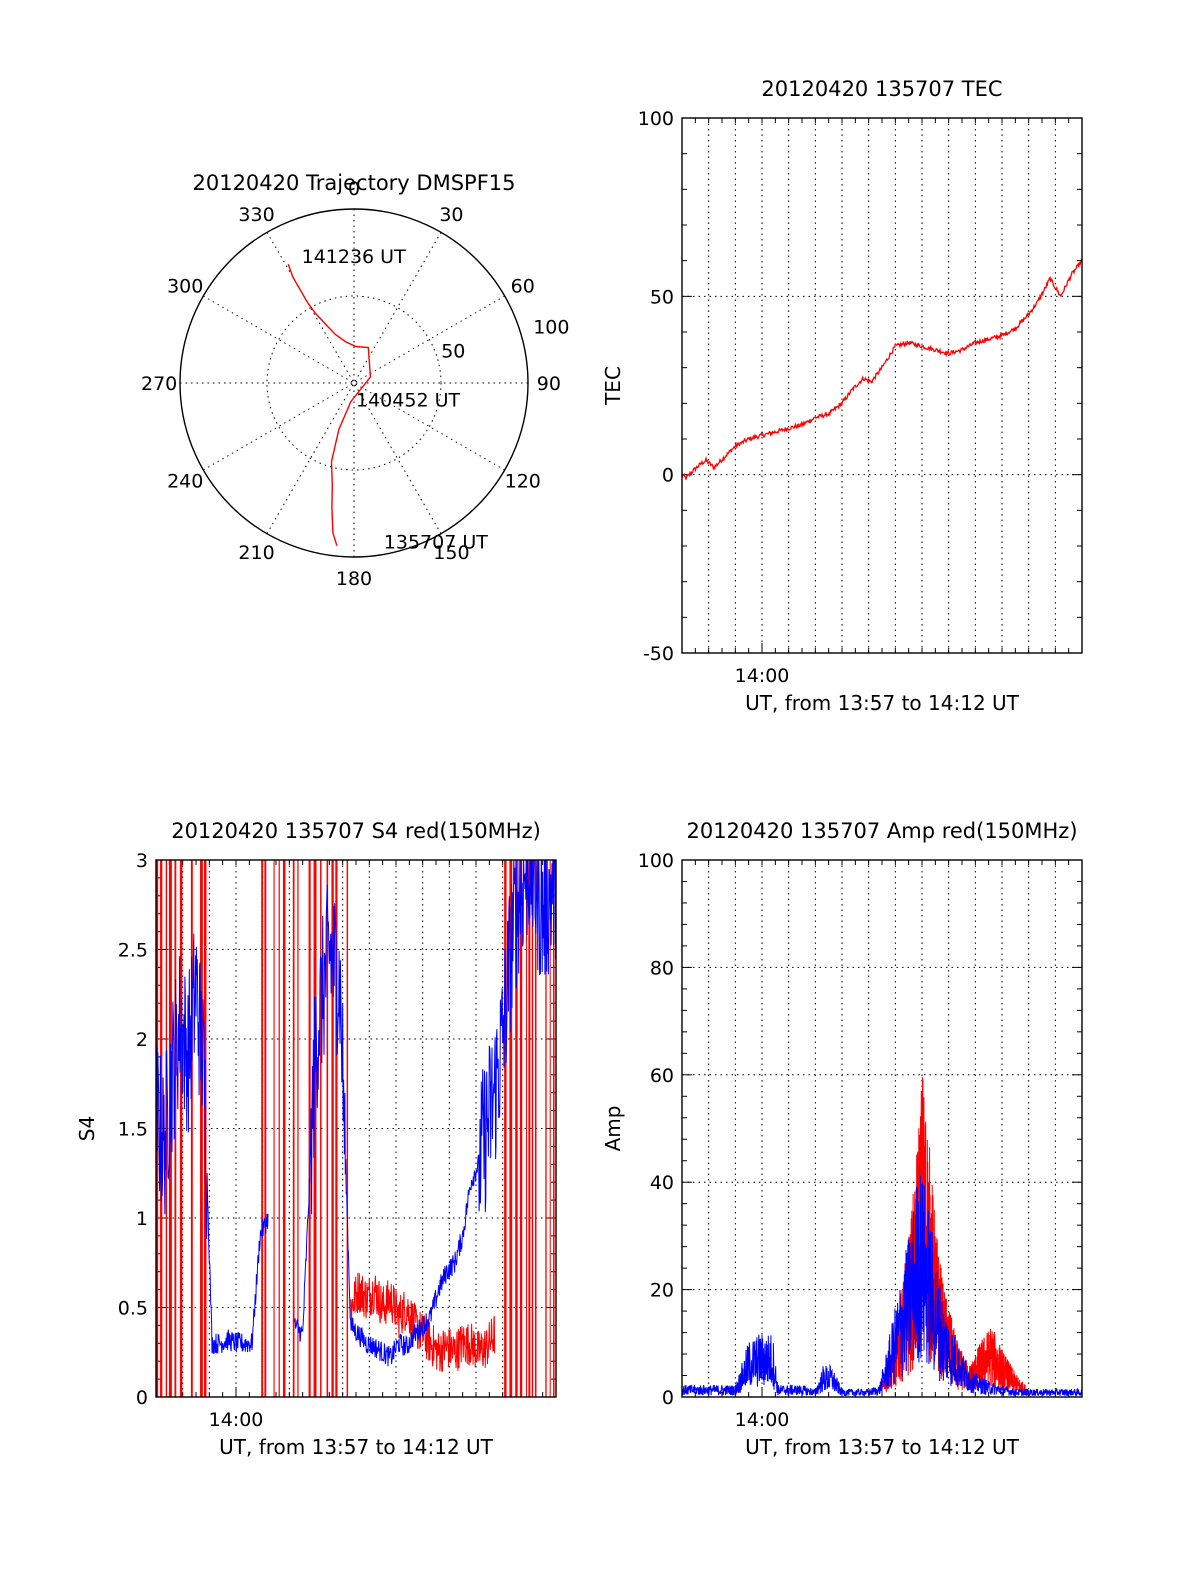  What do you see at coordinates (354, 257) in the screenshot?
I see `trajectory-time-label: 141236 UT` at bounding box center [354, 257].